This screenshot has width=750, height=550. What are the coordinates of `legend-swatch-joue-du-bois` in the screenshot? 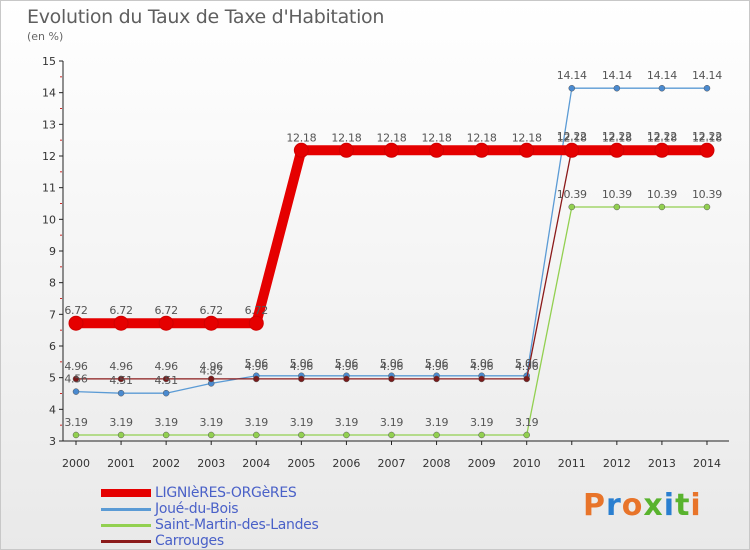 It's located at (126, 509).